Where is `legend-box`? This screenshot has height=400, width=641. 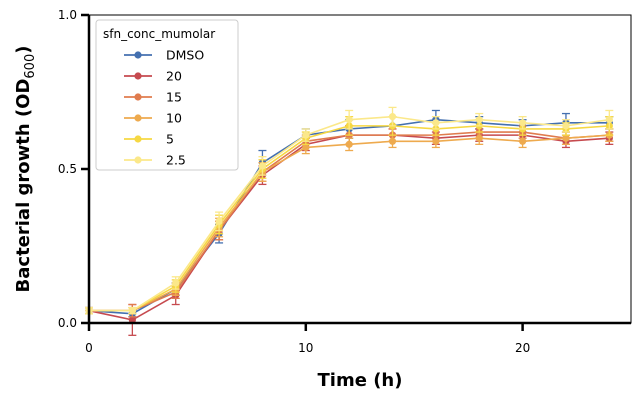 legend-box is located at coordinates (167, 95).